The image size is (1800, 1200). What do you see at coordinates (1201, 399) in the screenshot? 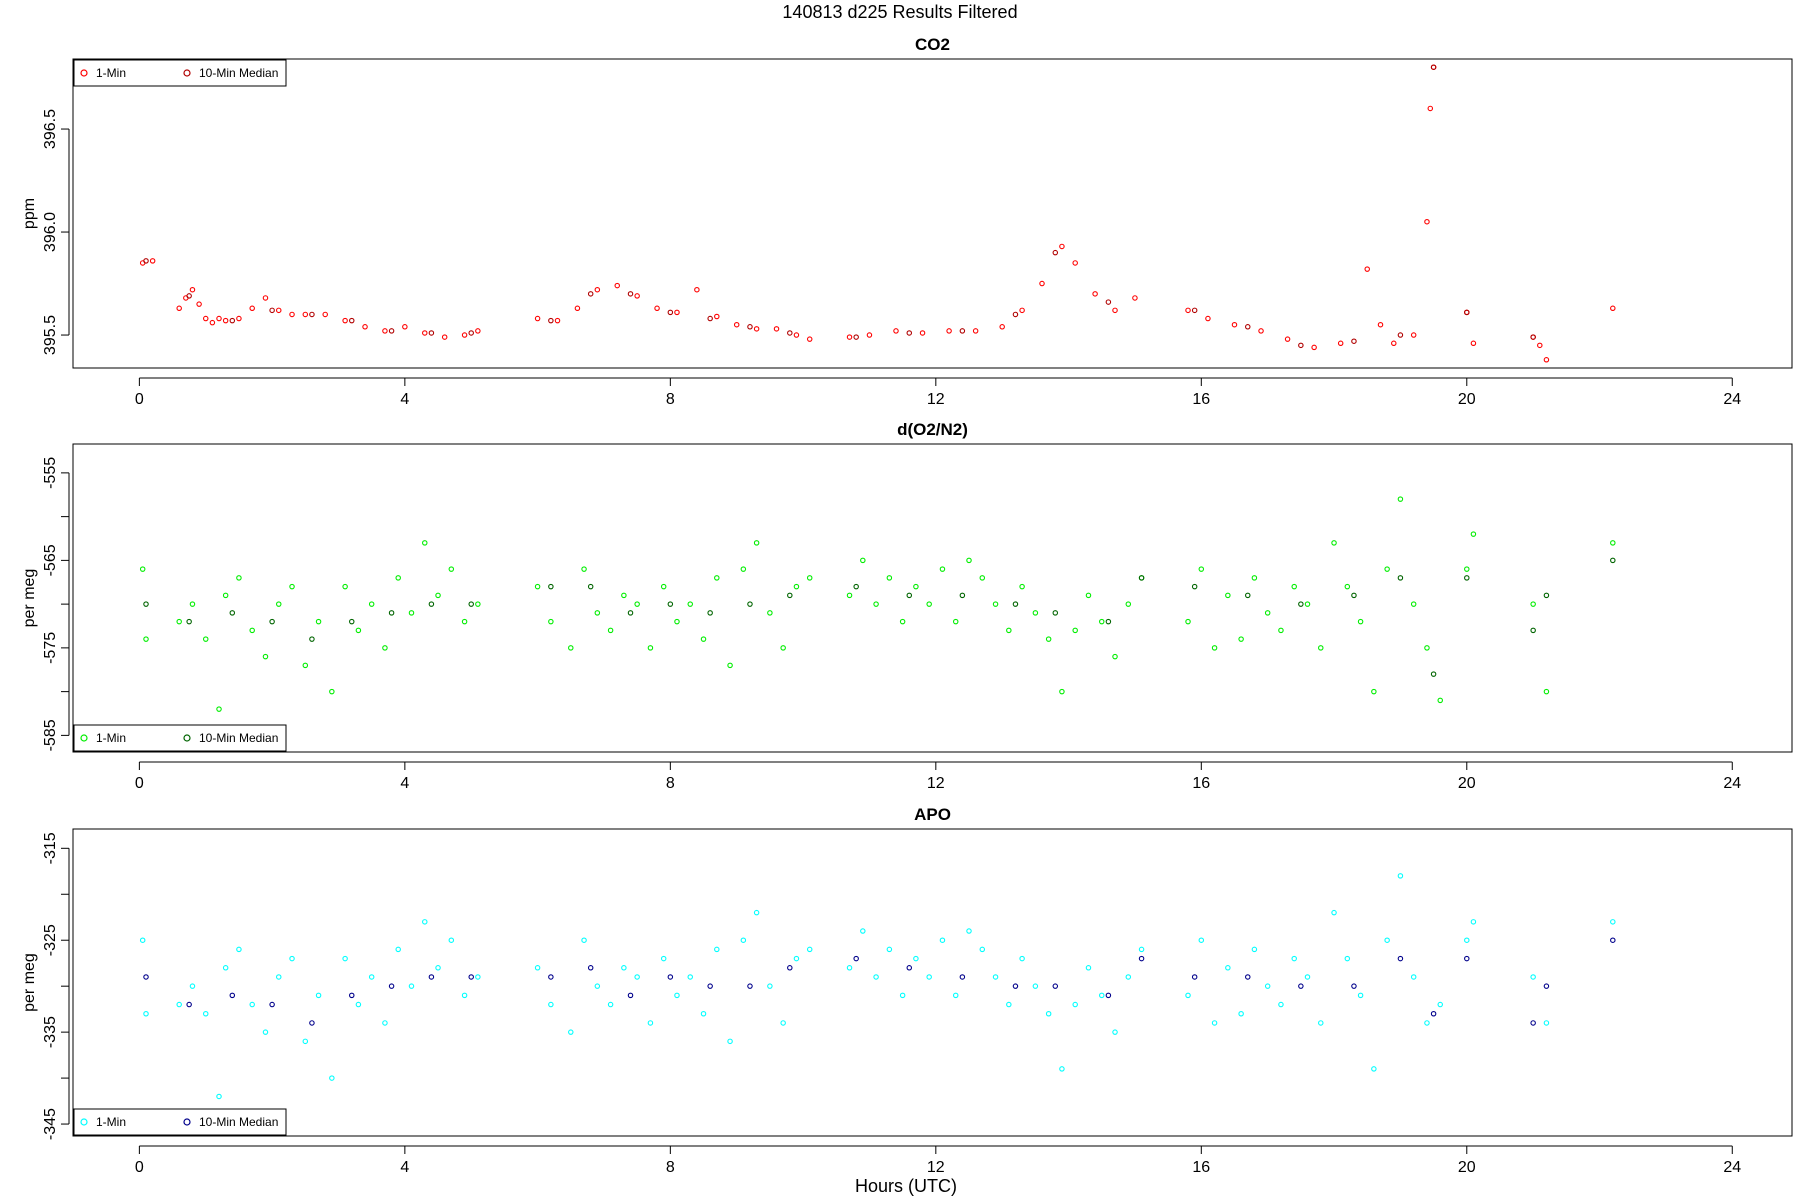
I see `x-tick-label: 16` at bounding box center [1201, 399].